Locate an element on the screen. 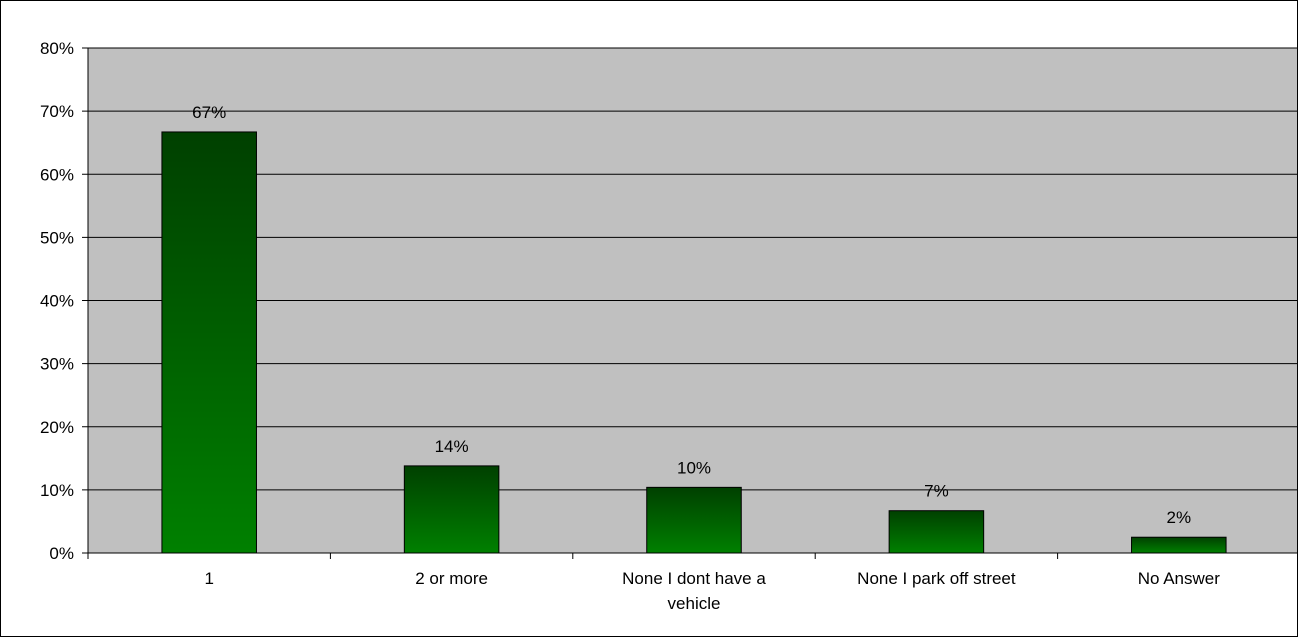  data-label-4: 7% is located at coordinates (936, 491).